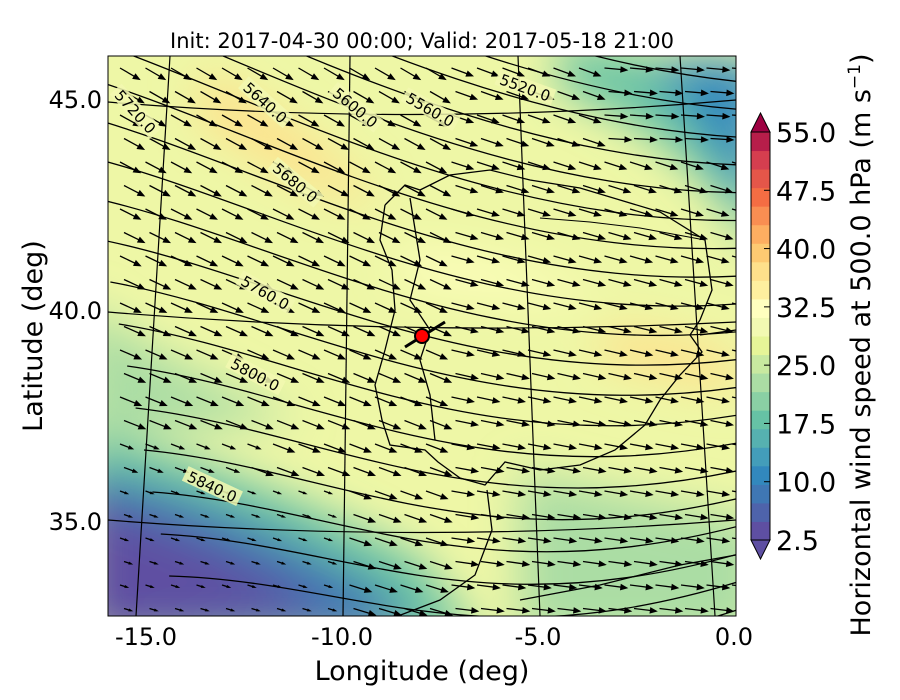  I want to click on colorbar-label-sup: −1, so click(855, 76).